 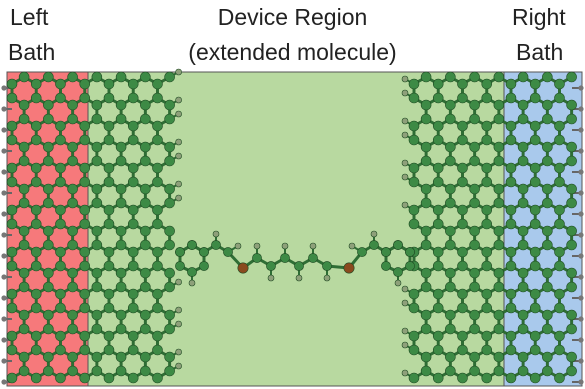 I want to click on device-region-label-line1: Device Region, so click(x=292, y=17).